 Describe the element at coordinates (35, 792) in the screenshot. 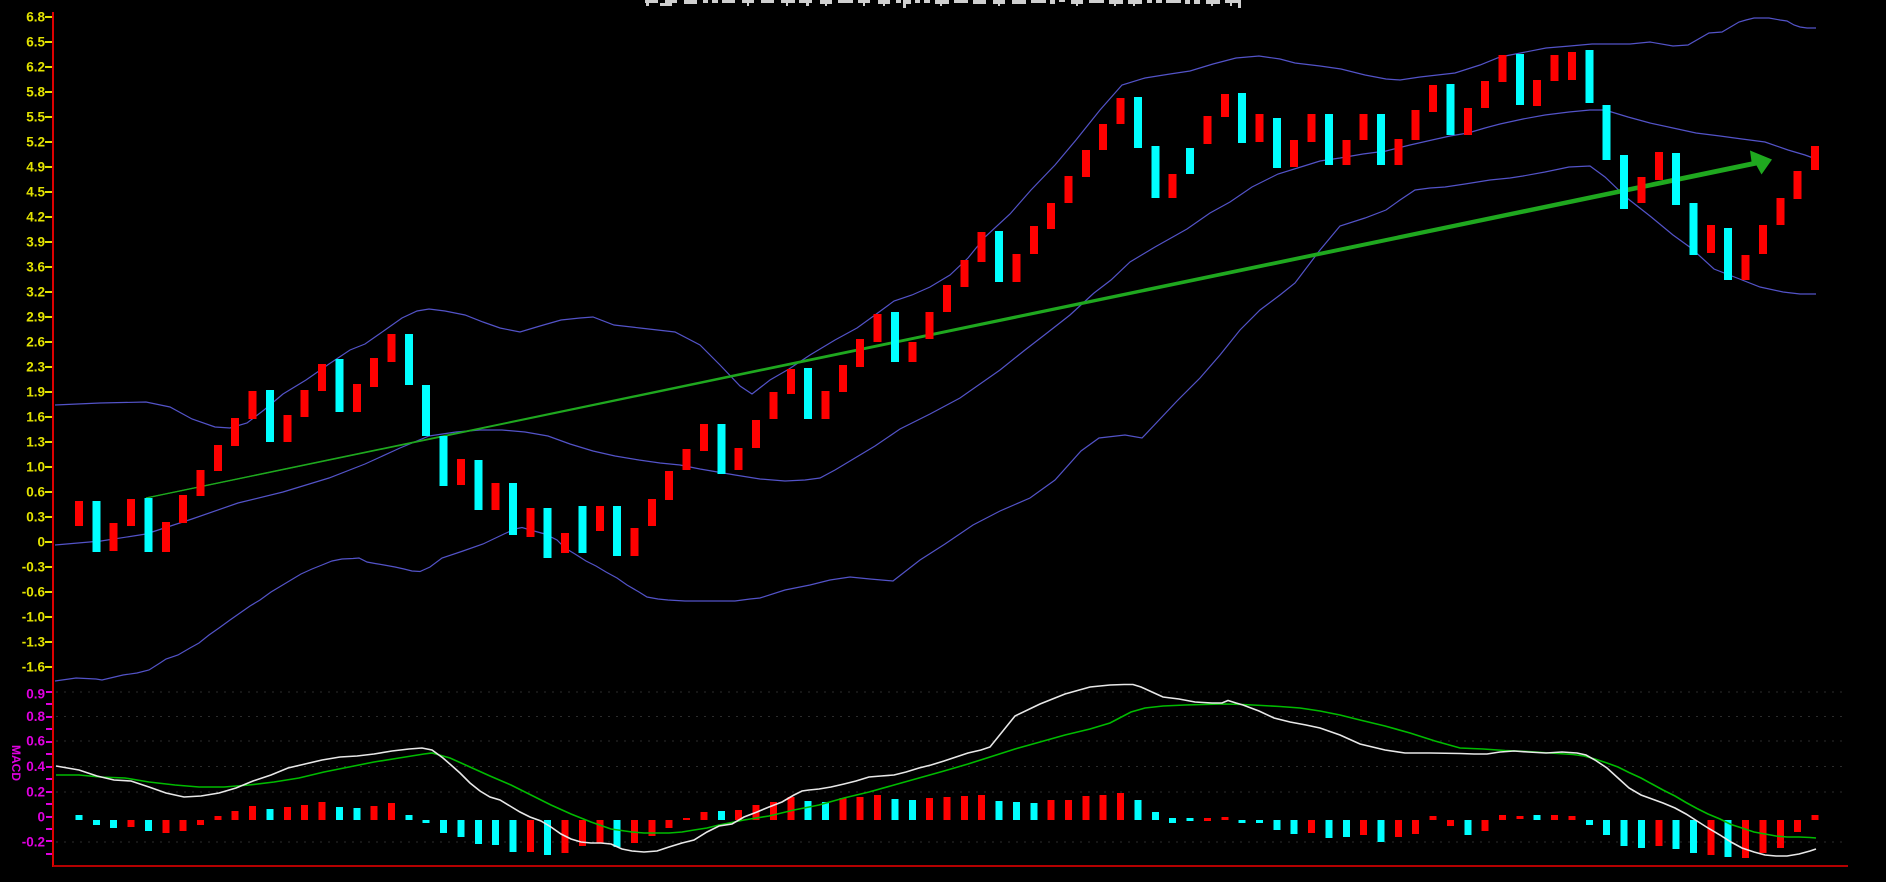

I see `svg-text: 0.2` at that location.